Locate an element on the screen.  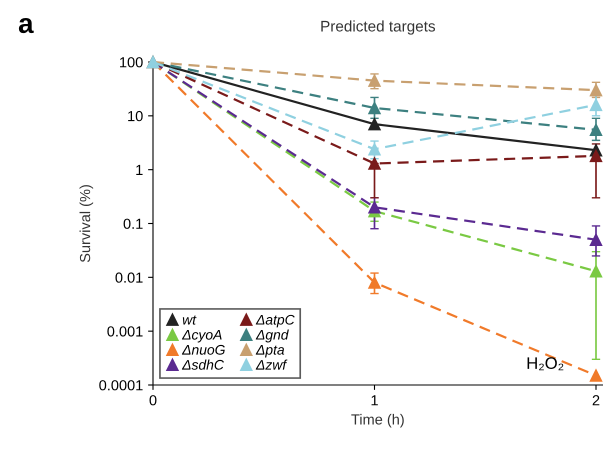
y-tick-label: 0.01 is located at coordinates (129, 277).